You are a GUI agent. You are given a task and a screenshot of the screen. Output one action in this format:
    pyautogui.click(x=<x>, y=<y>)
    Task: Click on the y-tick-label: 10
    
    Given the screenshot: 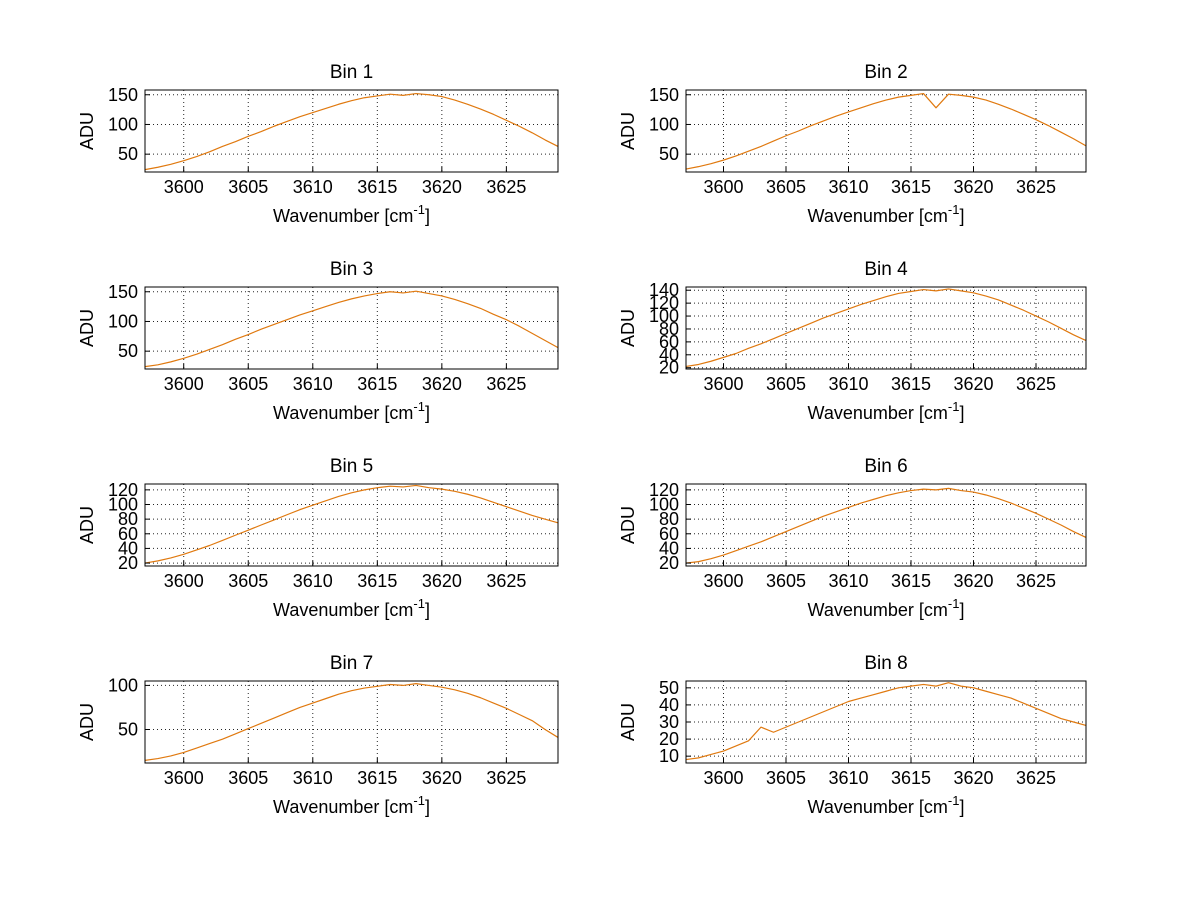 What is the action you would take?
    pyautogui.click(x=669, y=756)
    